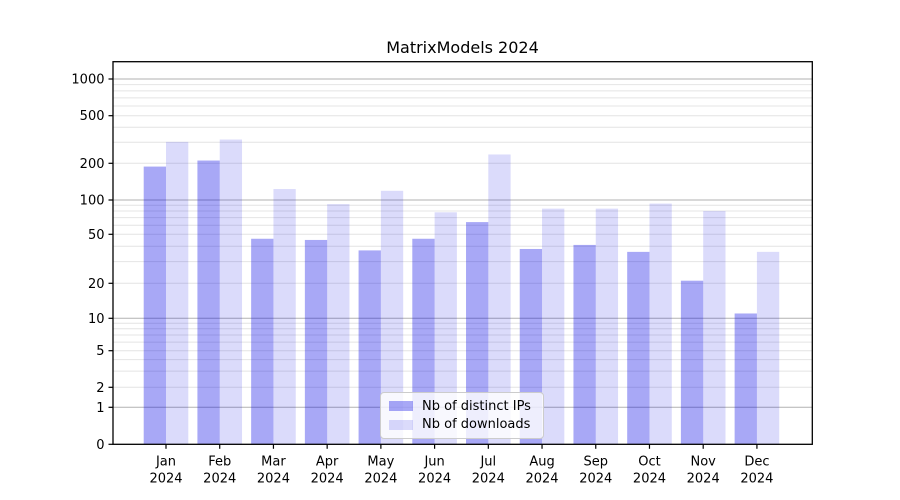 The image size is (900, 500). Describe the element at coordinates (231, 292) in the screenshot. I see `bar-downloads-feb` at that location.